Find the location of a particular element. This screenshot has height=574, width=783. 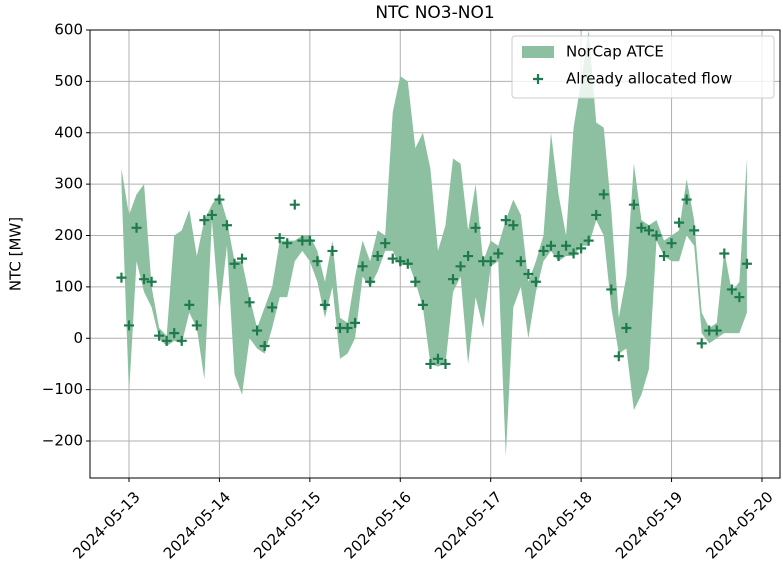

legend-box is located at coordinates (643, 67).